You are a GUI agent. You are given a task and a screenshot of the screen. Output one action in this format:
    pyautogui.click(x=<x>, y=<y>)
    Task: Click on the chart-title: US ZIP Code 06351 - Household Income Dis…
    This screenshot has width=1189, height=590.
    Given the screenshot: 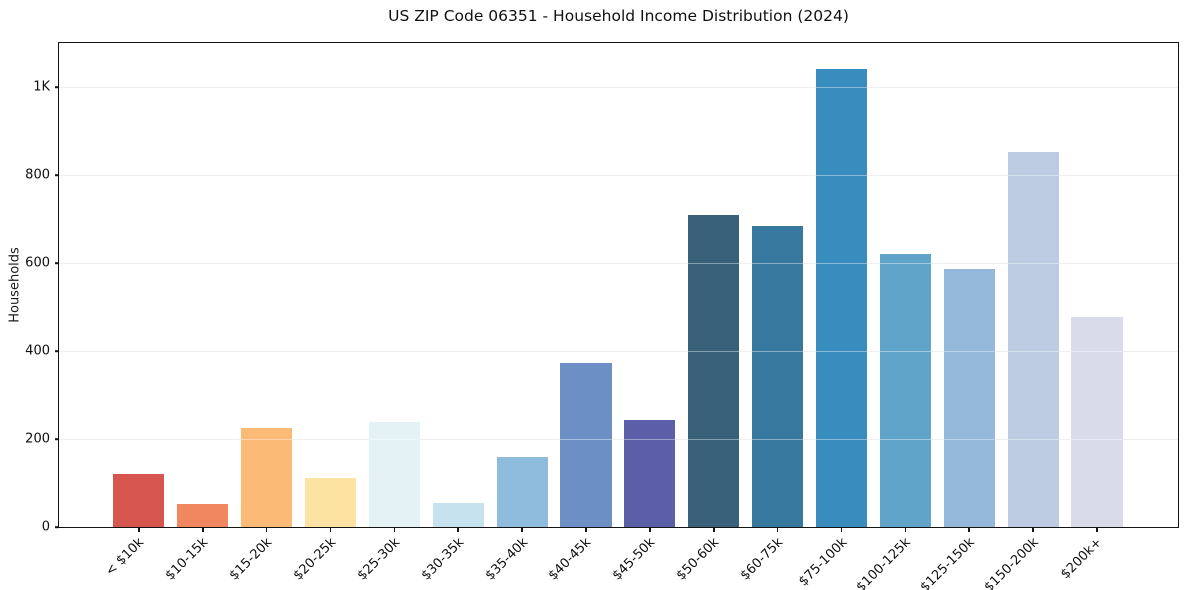 What is the action you would take?
    pyautogui.click(x=618, y=16)
    